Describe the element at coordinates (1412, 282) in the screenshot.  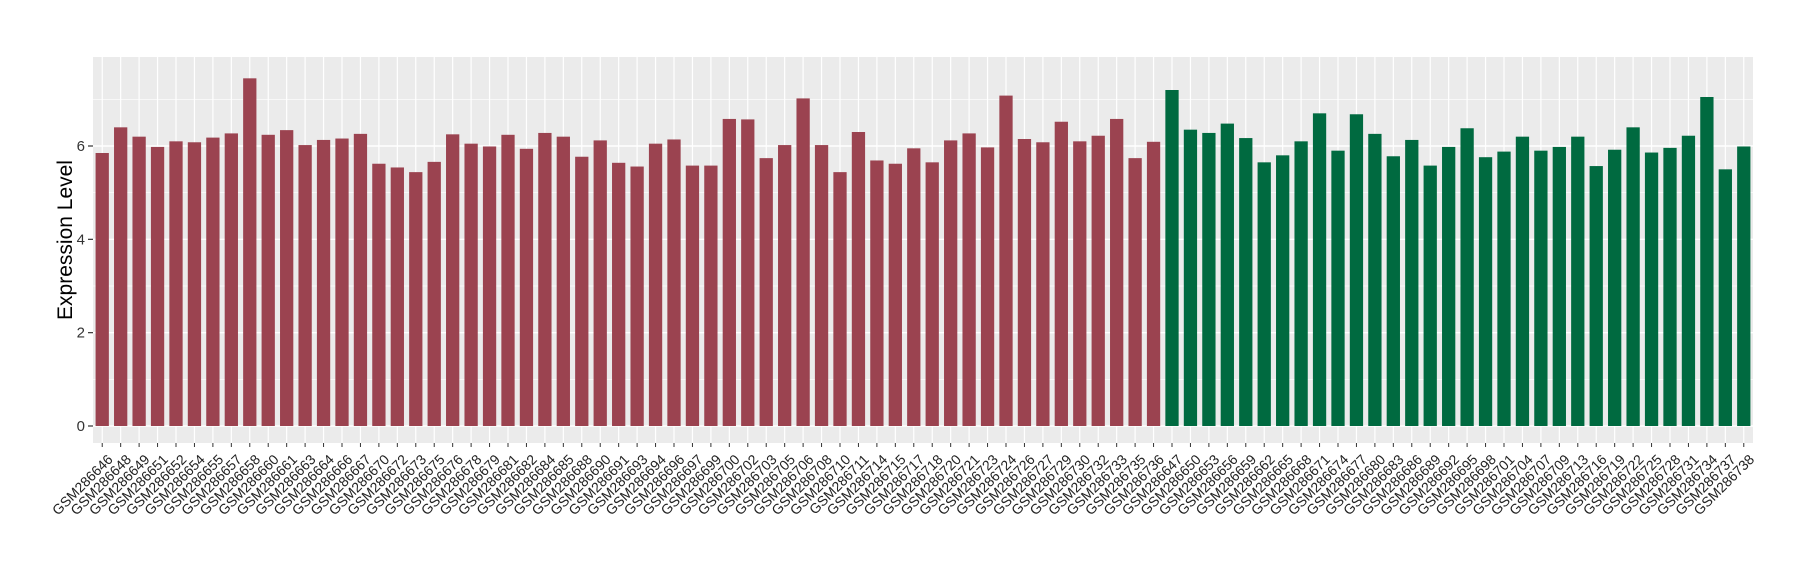
I see `bar-GSM286686` at that location.